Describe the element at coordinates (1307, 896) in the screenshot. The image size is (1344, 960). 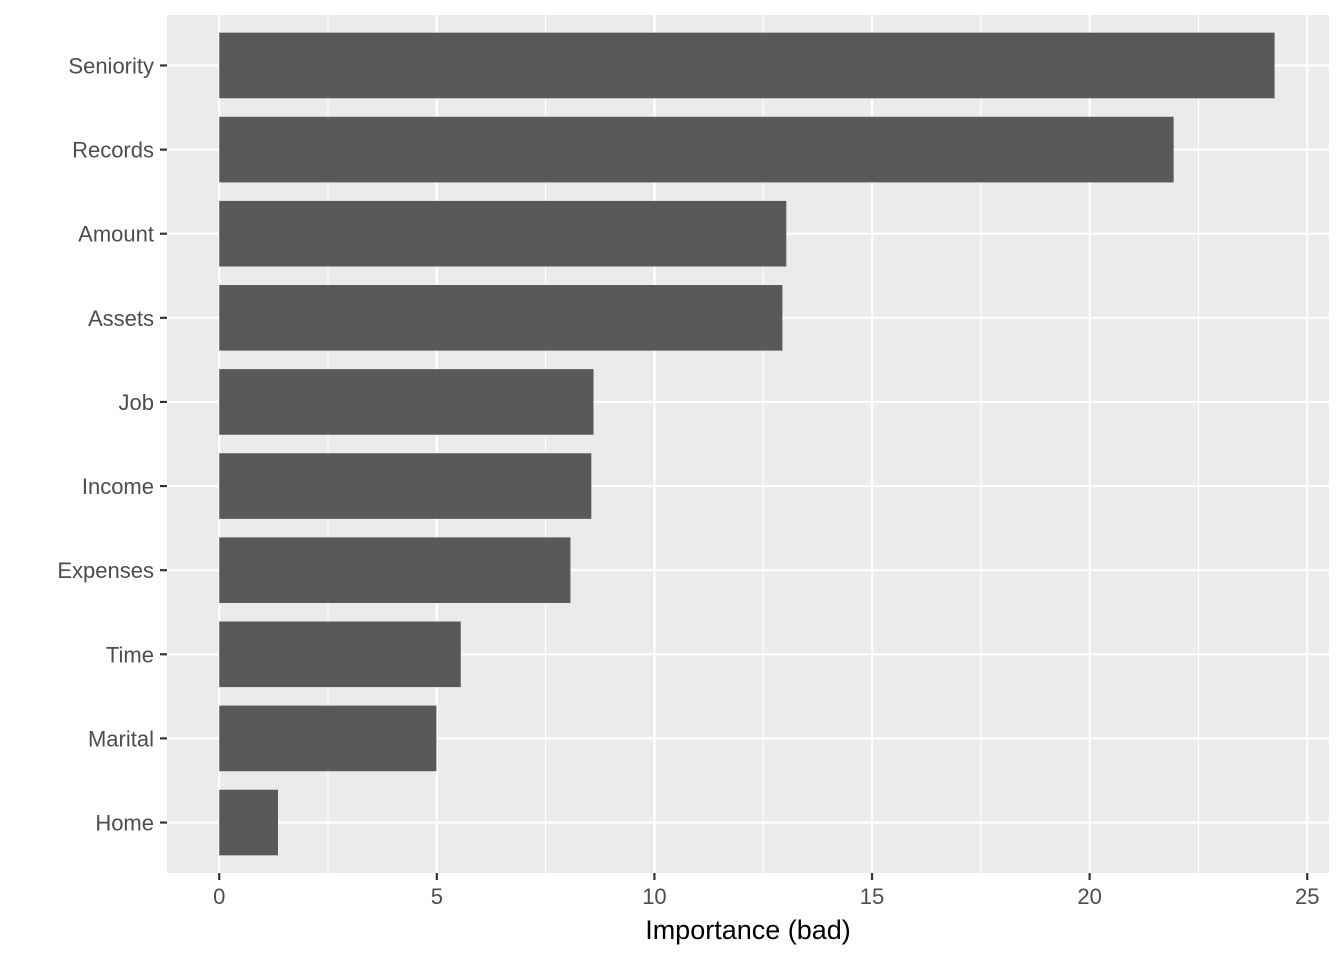
I see `x-tick-label: 25` at that location.